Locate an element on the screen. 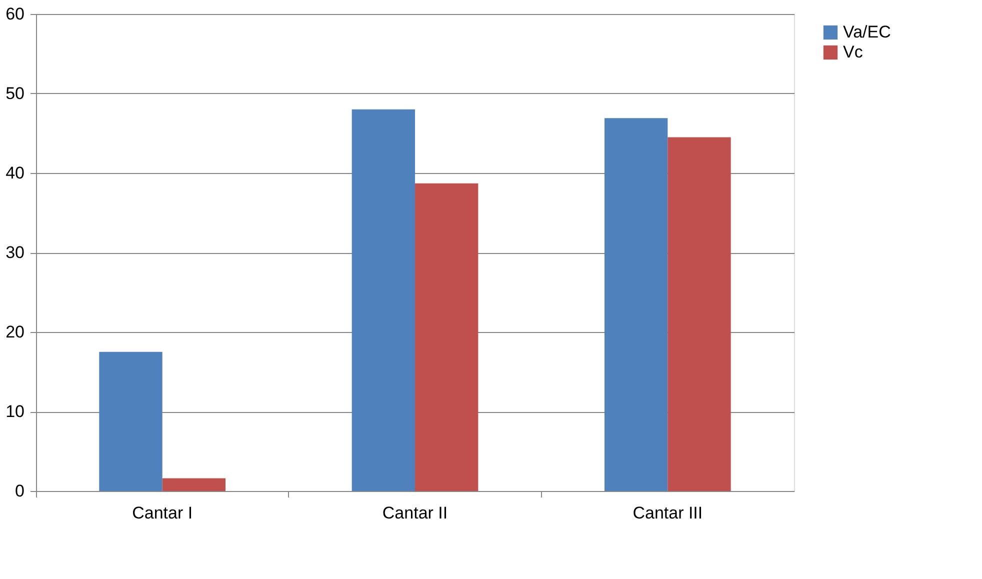 The width and height of the screenshot is (982, 579). legend-label: Vc is located at coordinates (853, 52).